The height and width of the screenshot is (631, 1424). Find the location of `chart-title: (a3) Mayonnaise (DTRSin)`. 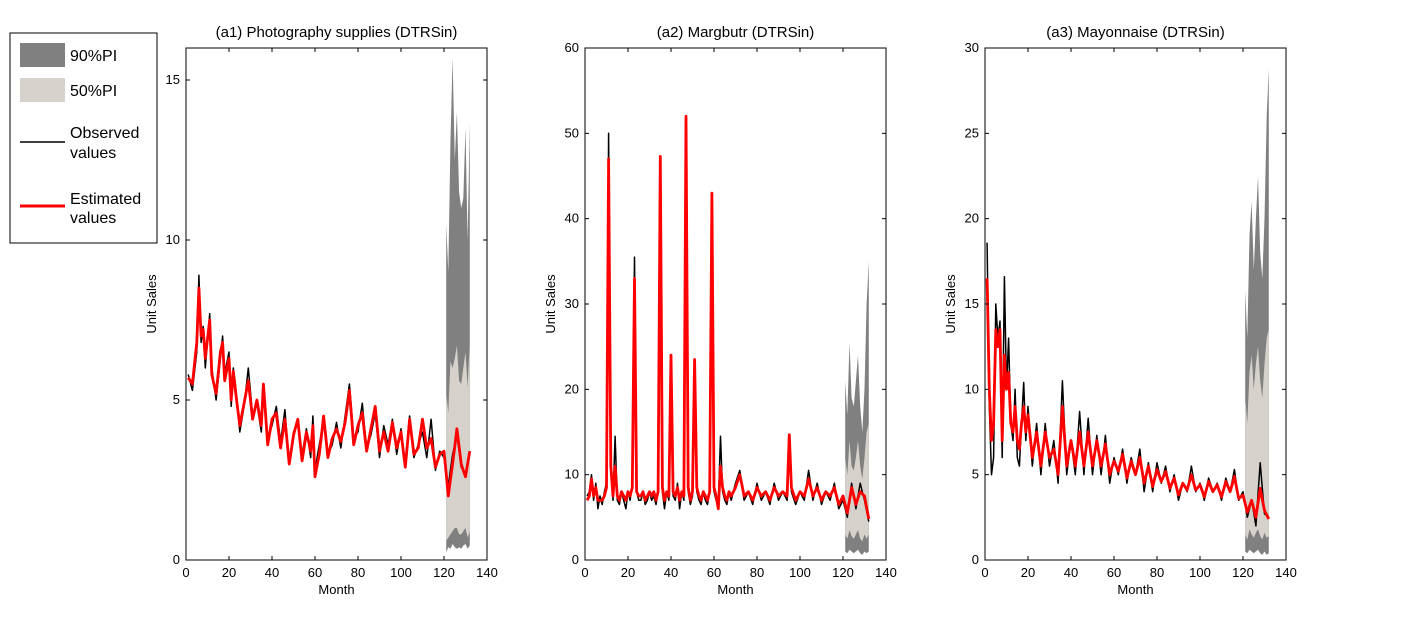

chart-title: (a3) Mayonnaise (DTRSin) is located at coordinates (1135, 32).